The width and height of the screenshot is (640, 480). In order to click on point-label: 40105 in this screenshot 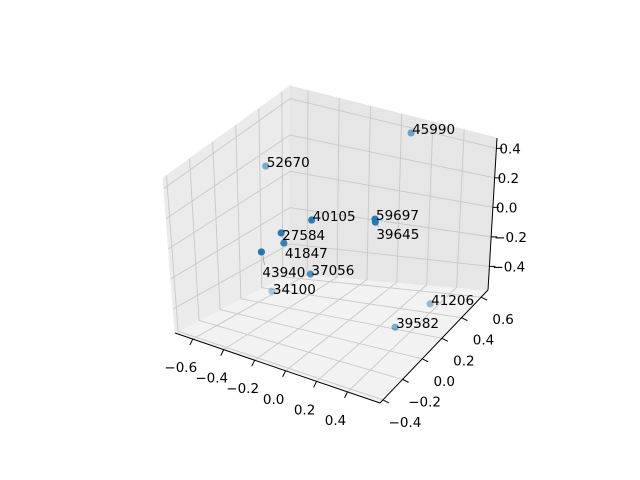, I will do `click(334, 217)`.